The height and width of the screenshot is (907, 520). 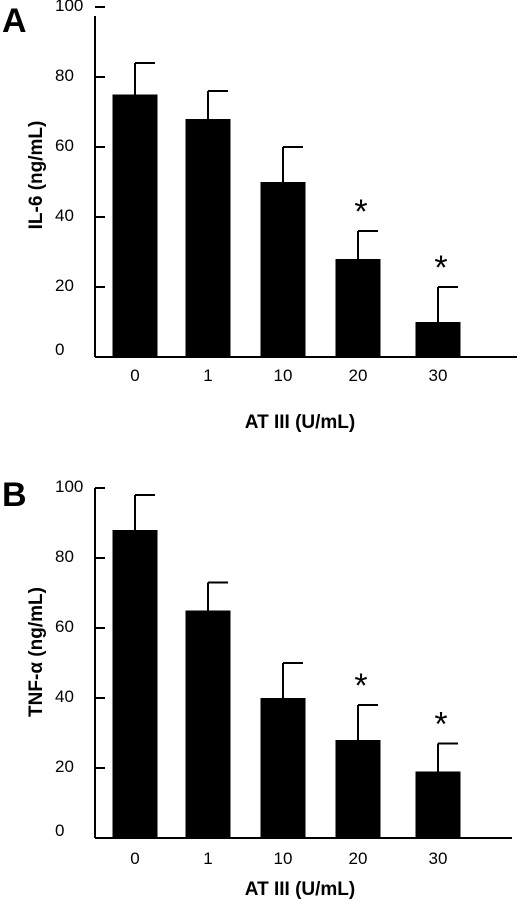 What do you see at coordinates (64, 215) in the screenshot?
I see `panel-a-y-tick-label: 40` at bounding box center [64, 215].